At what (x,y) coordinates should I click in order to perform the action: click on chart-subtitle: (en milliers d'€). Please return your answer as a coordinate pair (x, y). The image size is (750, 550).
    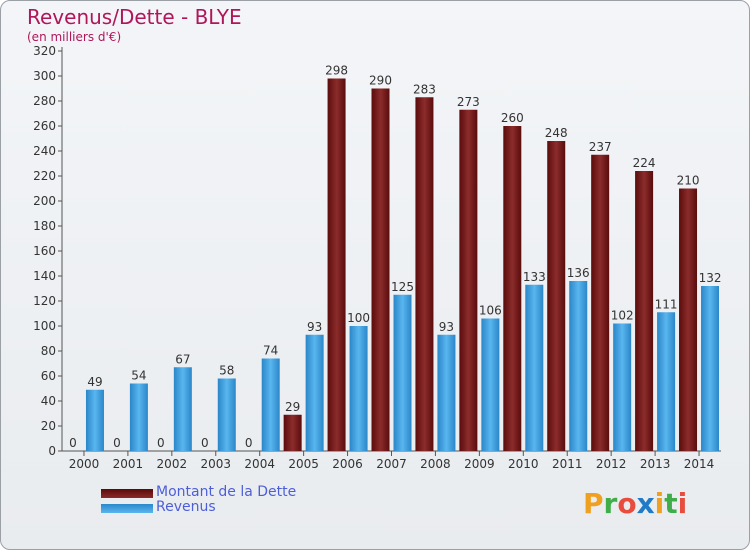
    Looking at the image, I should click on (74, 37).